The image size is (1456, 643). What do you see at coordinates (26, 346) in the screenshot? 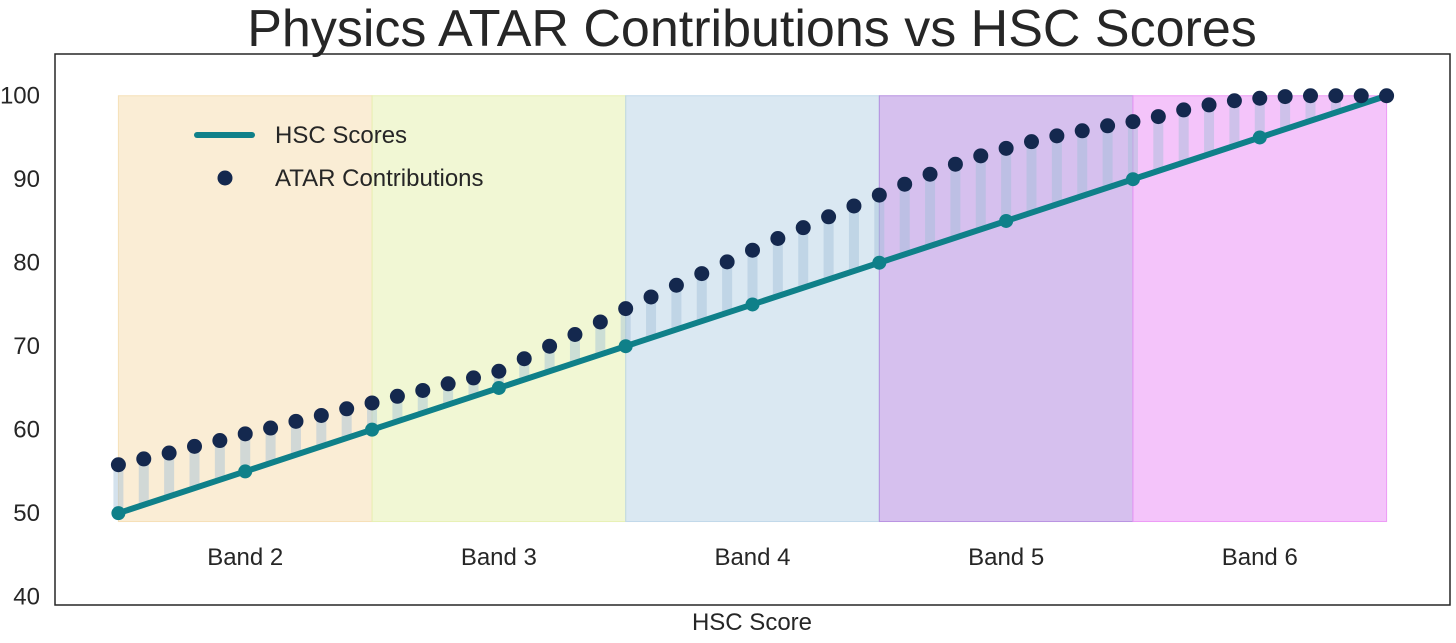
I see `y-tick-label: 70` at bounding box center [26, 346].